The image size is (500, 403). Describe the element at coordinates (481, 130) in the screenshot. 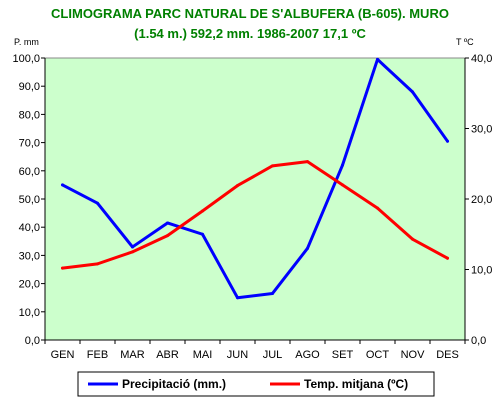

I see `right-tick-label: 30,0` at that location.